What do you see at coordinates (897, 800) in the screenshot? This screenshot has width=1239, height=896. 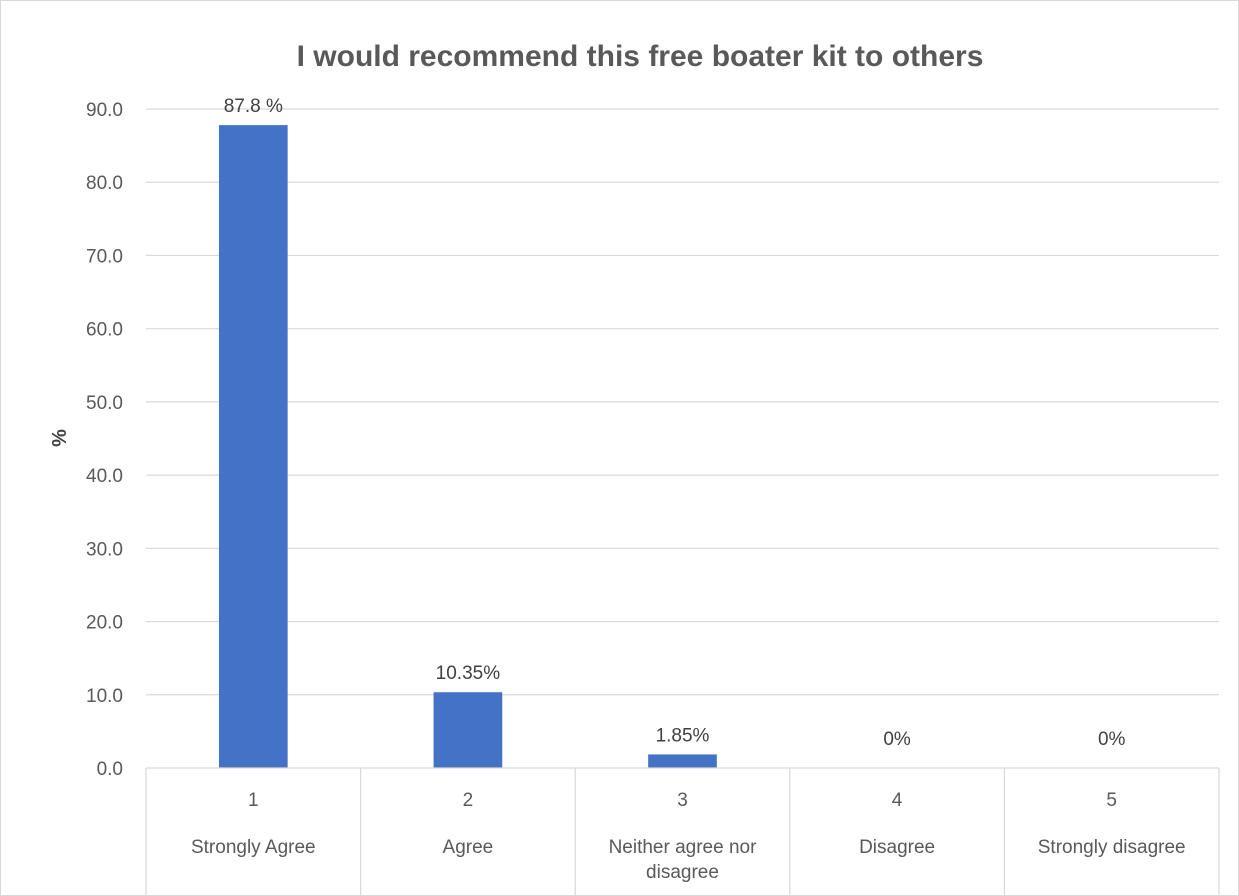 I see `x-category-number: 4` at bounding box center [897, 800].